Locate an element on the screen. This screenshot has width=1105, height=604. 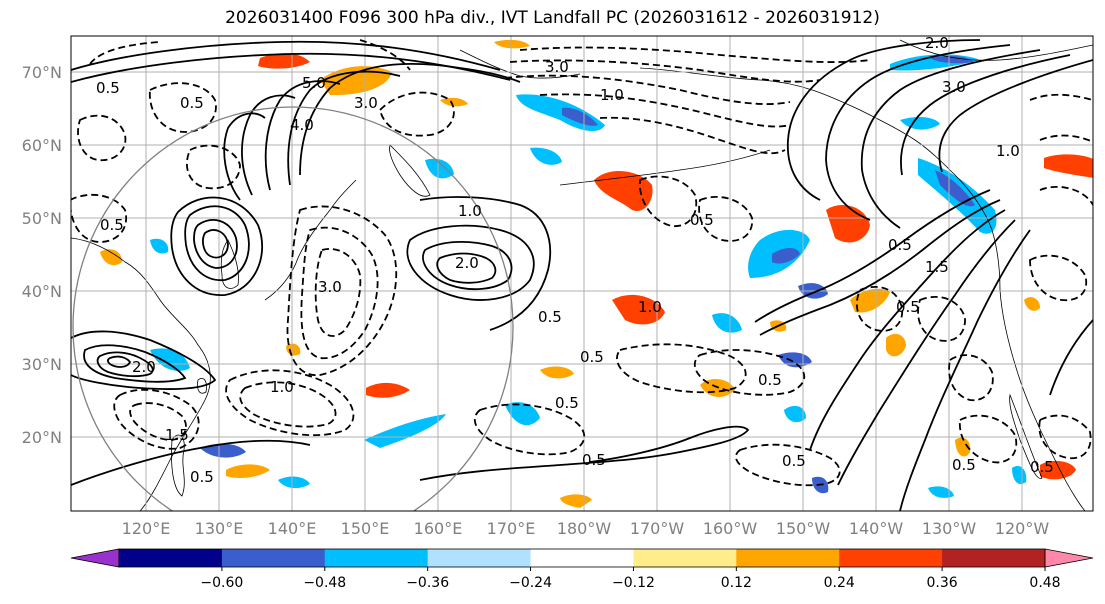
lat-tick-label: 60°N is located at coordinates (42, 145).